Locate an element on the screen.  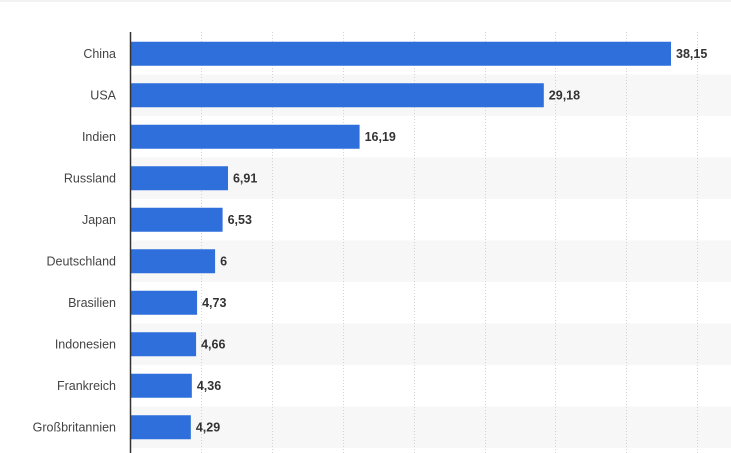
value-label: 16,19 is located at coordinates (380, 137).